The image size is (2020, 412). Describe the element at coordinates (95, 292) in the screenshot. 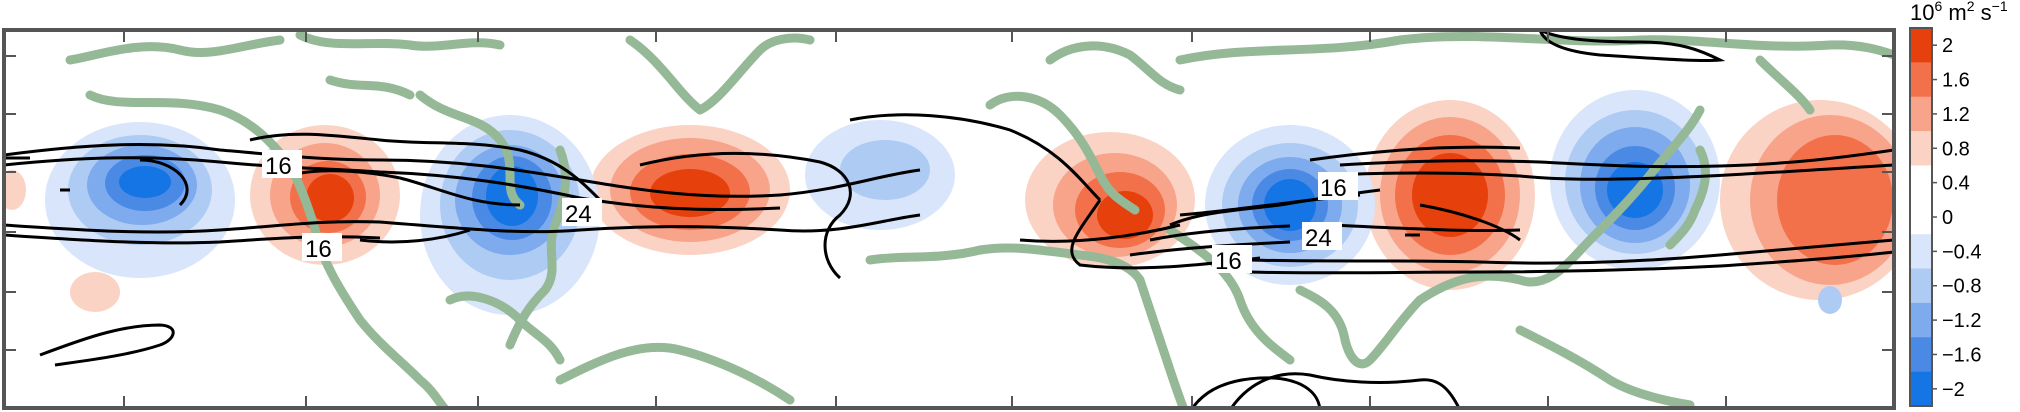

I see `anomaly-weak-pacific` at that location.